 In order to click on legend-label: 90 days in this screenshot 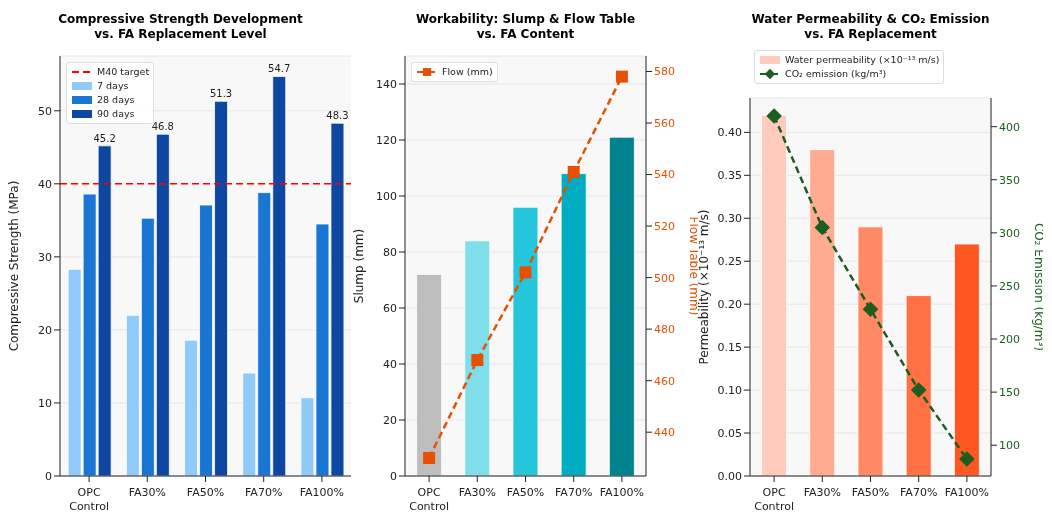, I will do `click(116, 114)`.